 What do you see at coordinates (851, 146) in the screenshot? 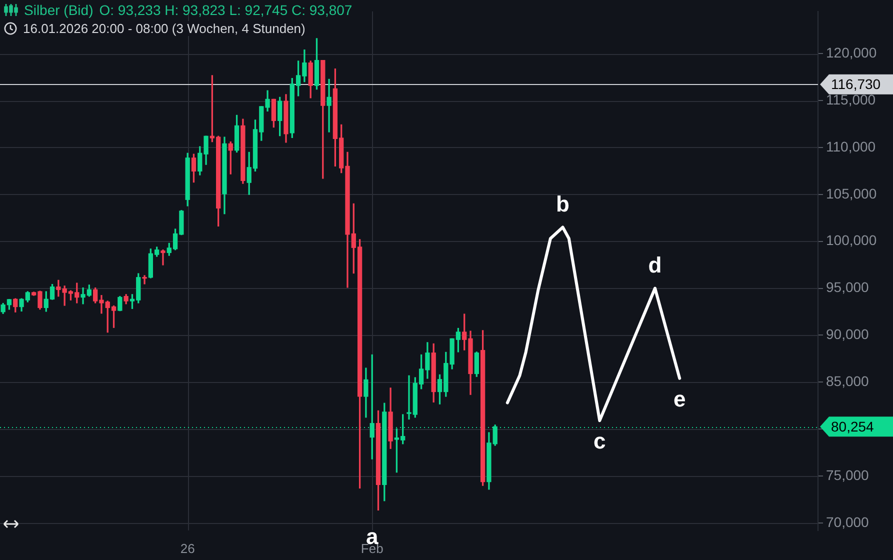
I see `y-tick-label: 110,000` at bounding box center [851, 146].